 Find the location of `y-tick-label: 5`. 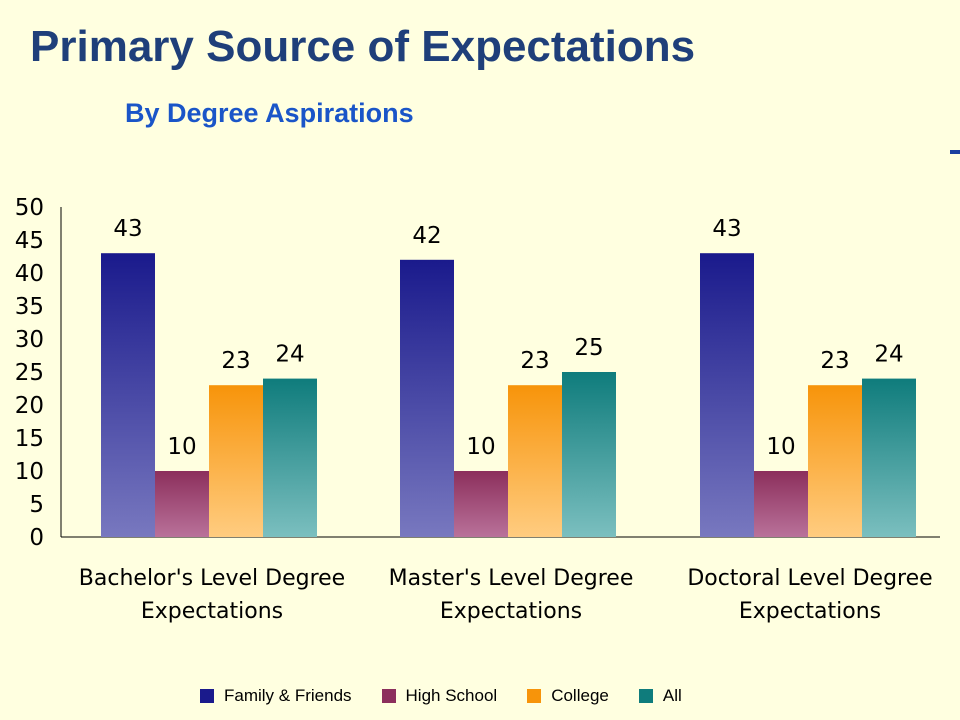

y-tick-label: 5 is located at coordinates (36, 505).